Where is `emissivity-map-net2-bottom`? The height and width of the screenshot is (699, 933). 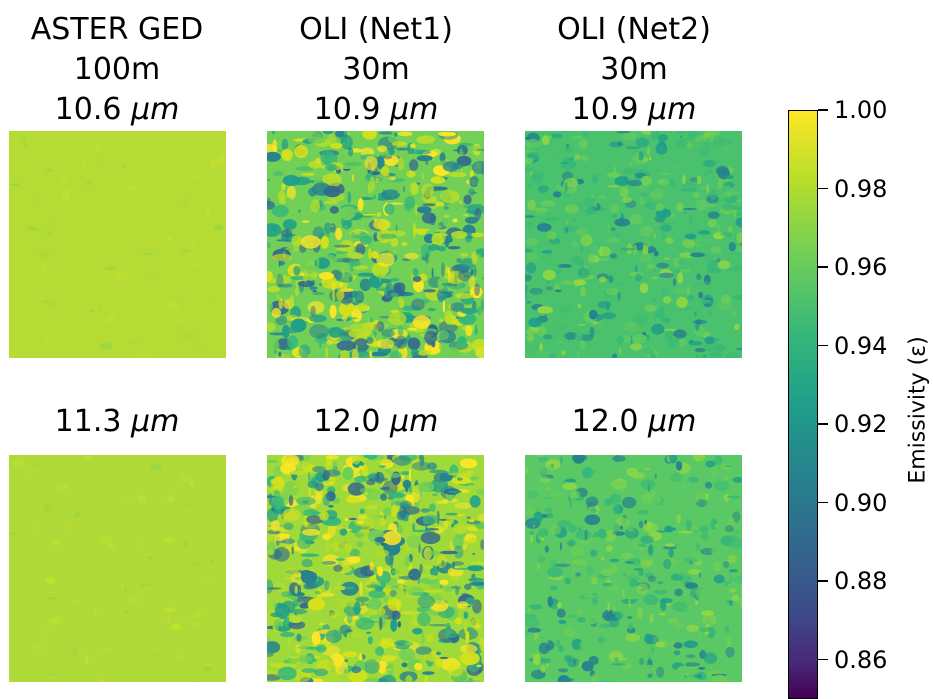 emissivity-map-net2-bottom is located at coordinates (633, 568).